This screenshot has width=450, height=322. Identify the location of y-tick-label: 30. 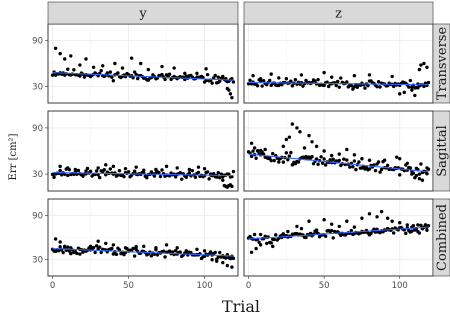
(37, 261).